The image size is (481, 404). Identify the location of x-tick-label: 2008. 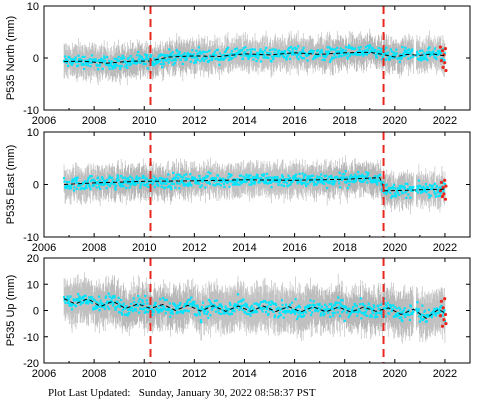
(94, 121).